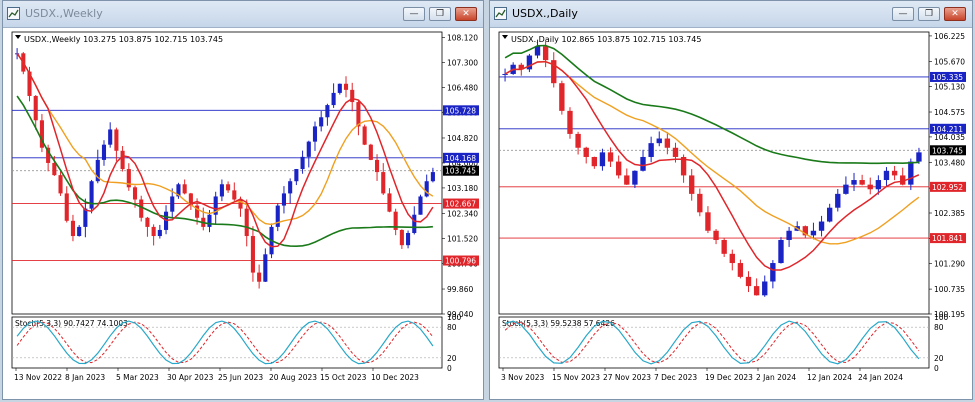 The height and width of the screenshot is (402, 975). I want to click on price-axis-label: 101.290, so click(949, 264).